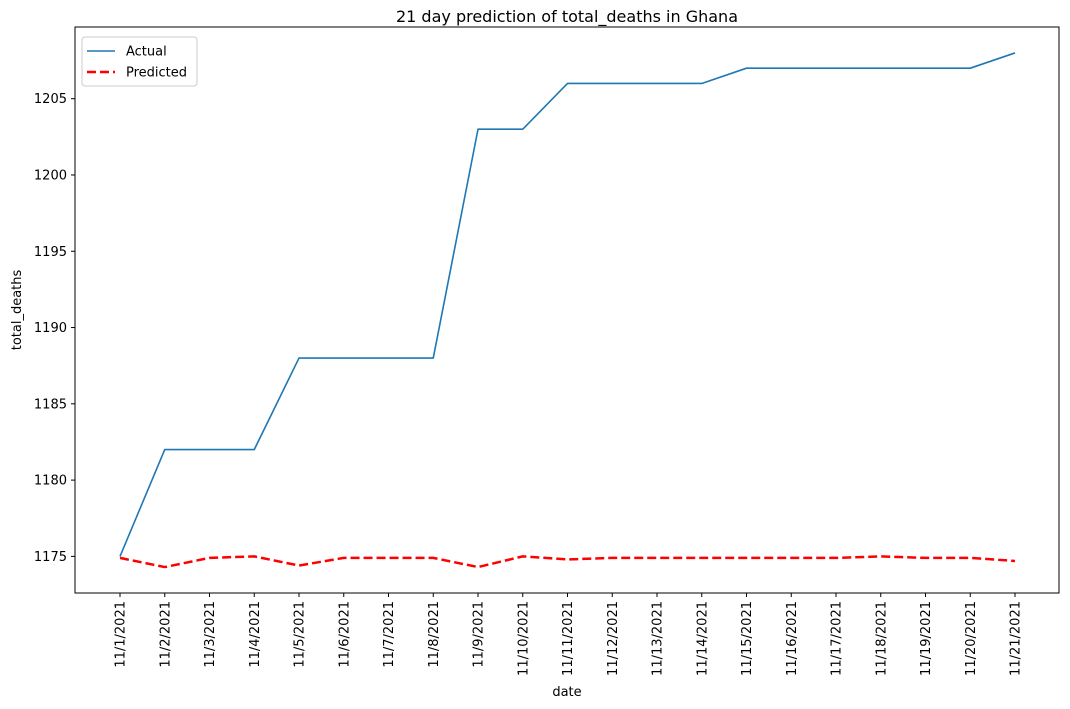 Image resolution: width=1070 pixels, height=709 pixels. Describe the element at coordinates (17, 310) in the screenshot. I see `y-axis-label: total_deaths` at that location.